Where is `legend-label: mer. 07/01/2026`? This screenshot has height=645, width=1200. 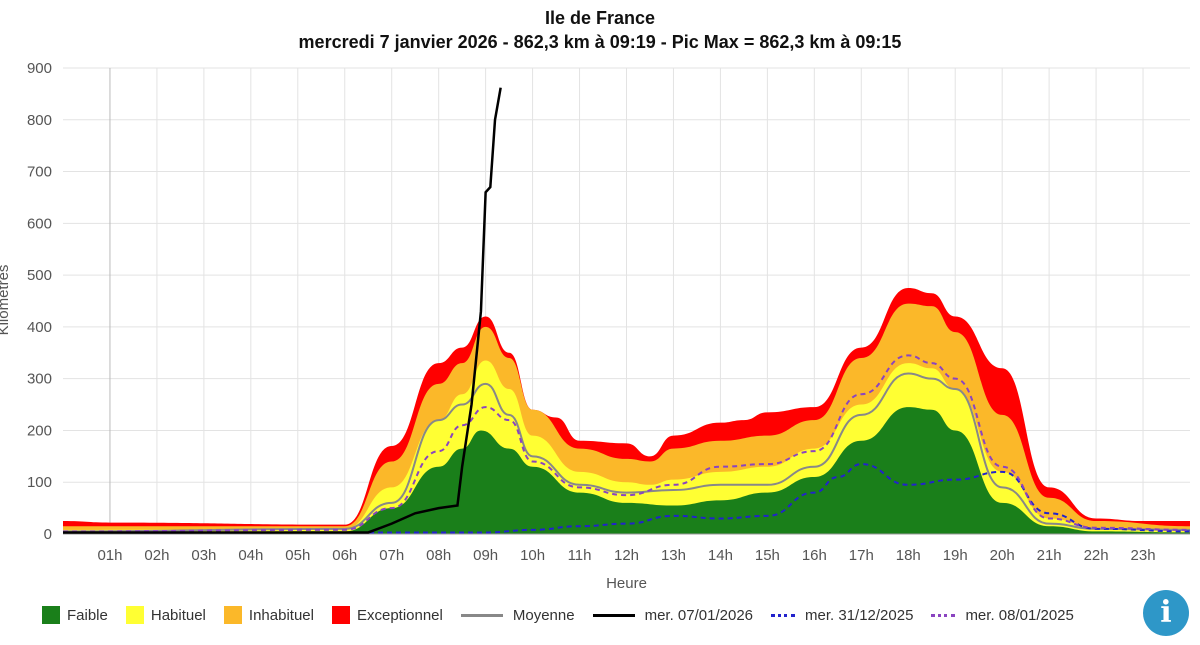 legend-label: mer. 07/01/2026 is located at coordinates (699, 615).